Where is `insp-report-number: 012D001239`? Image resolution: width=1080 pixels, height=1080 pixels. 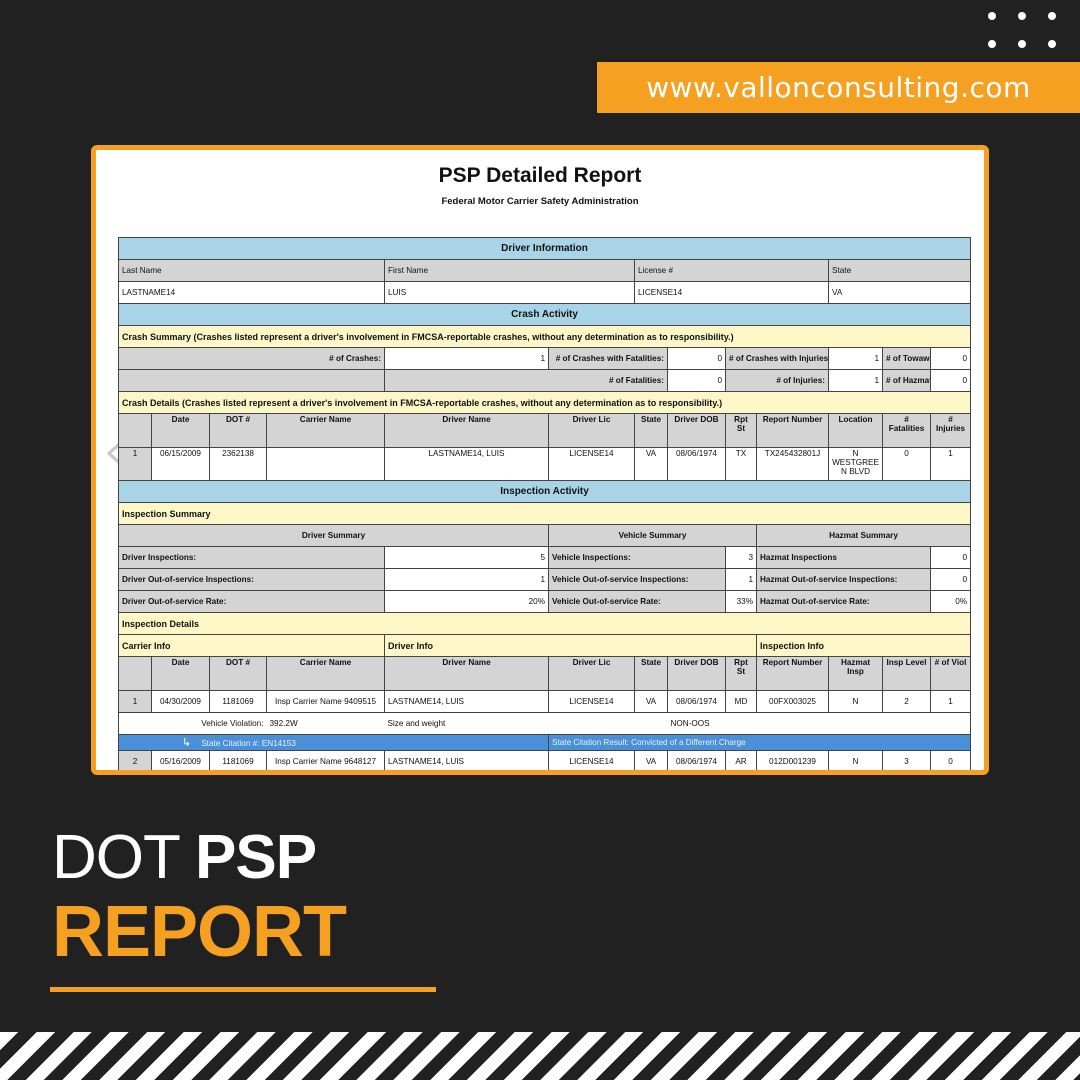
insp-report-number: 012D001239 is located at coordinates (792, 760).